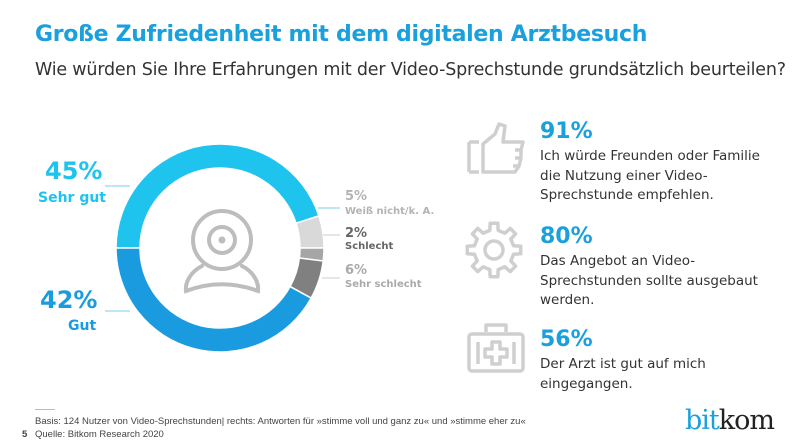 The height and width of the screenshot is (448, 800). What do you see at coordinates (356, 270) in the screenshot?
I see `label-sehr-schlecht-value: 6%` at bounding box center [356, 270].